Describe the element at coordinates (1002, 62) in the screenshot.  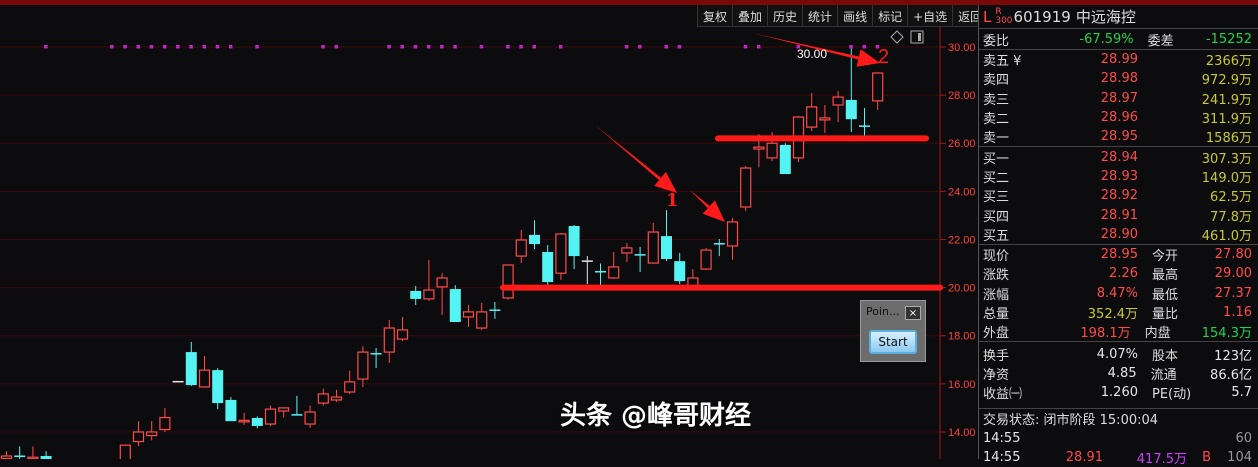
I see `sell-level-label: 卖五 ¥` at that location.